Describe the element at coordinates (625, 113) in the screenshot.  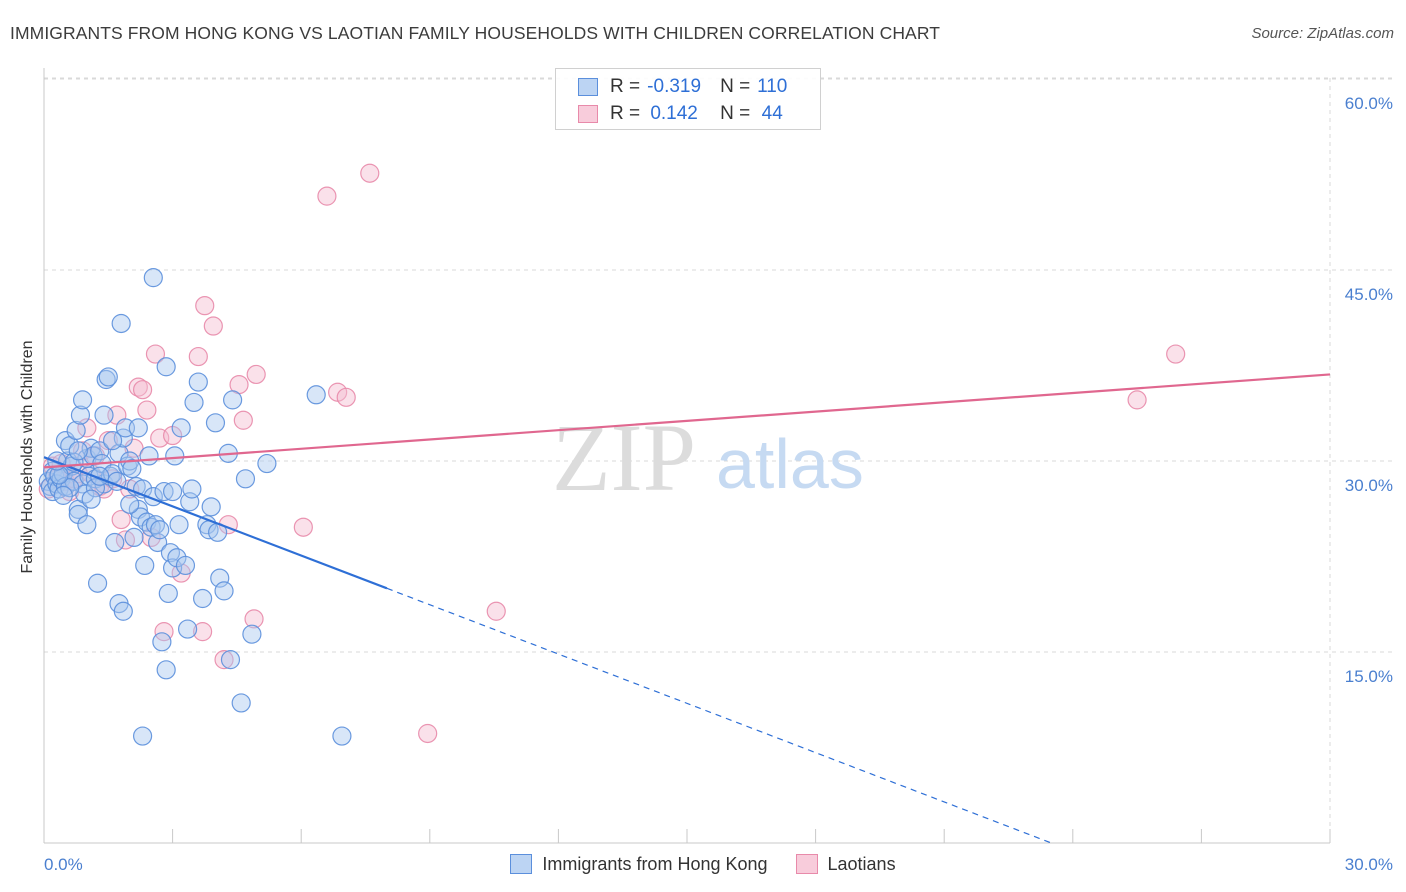
I see `r-label: R =` at that location.